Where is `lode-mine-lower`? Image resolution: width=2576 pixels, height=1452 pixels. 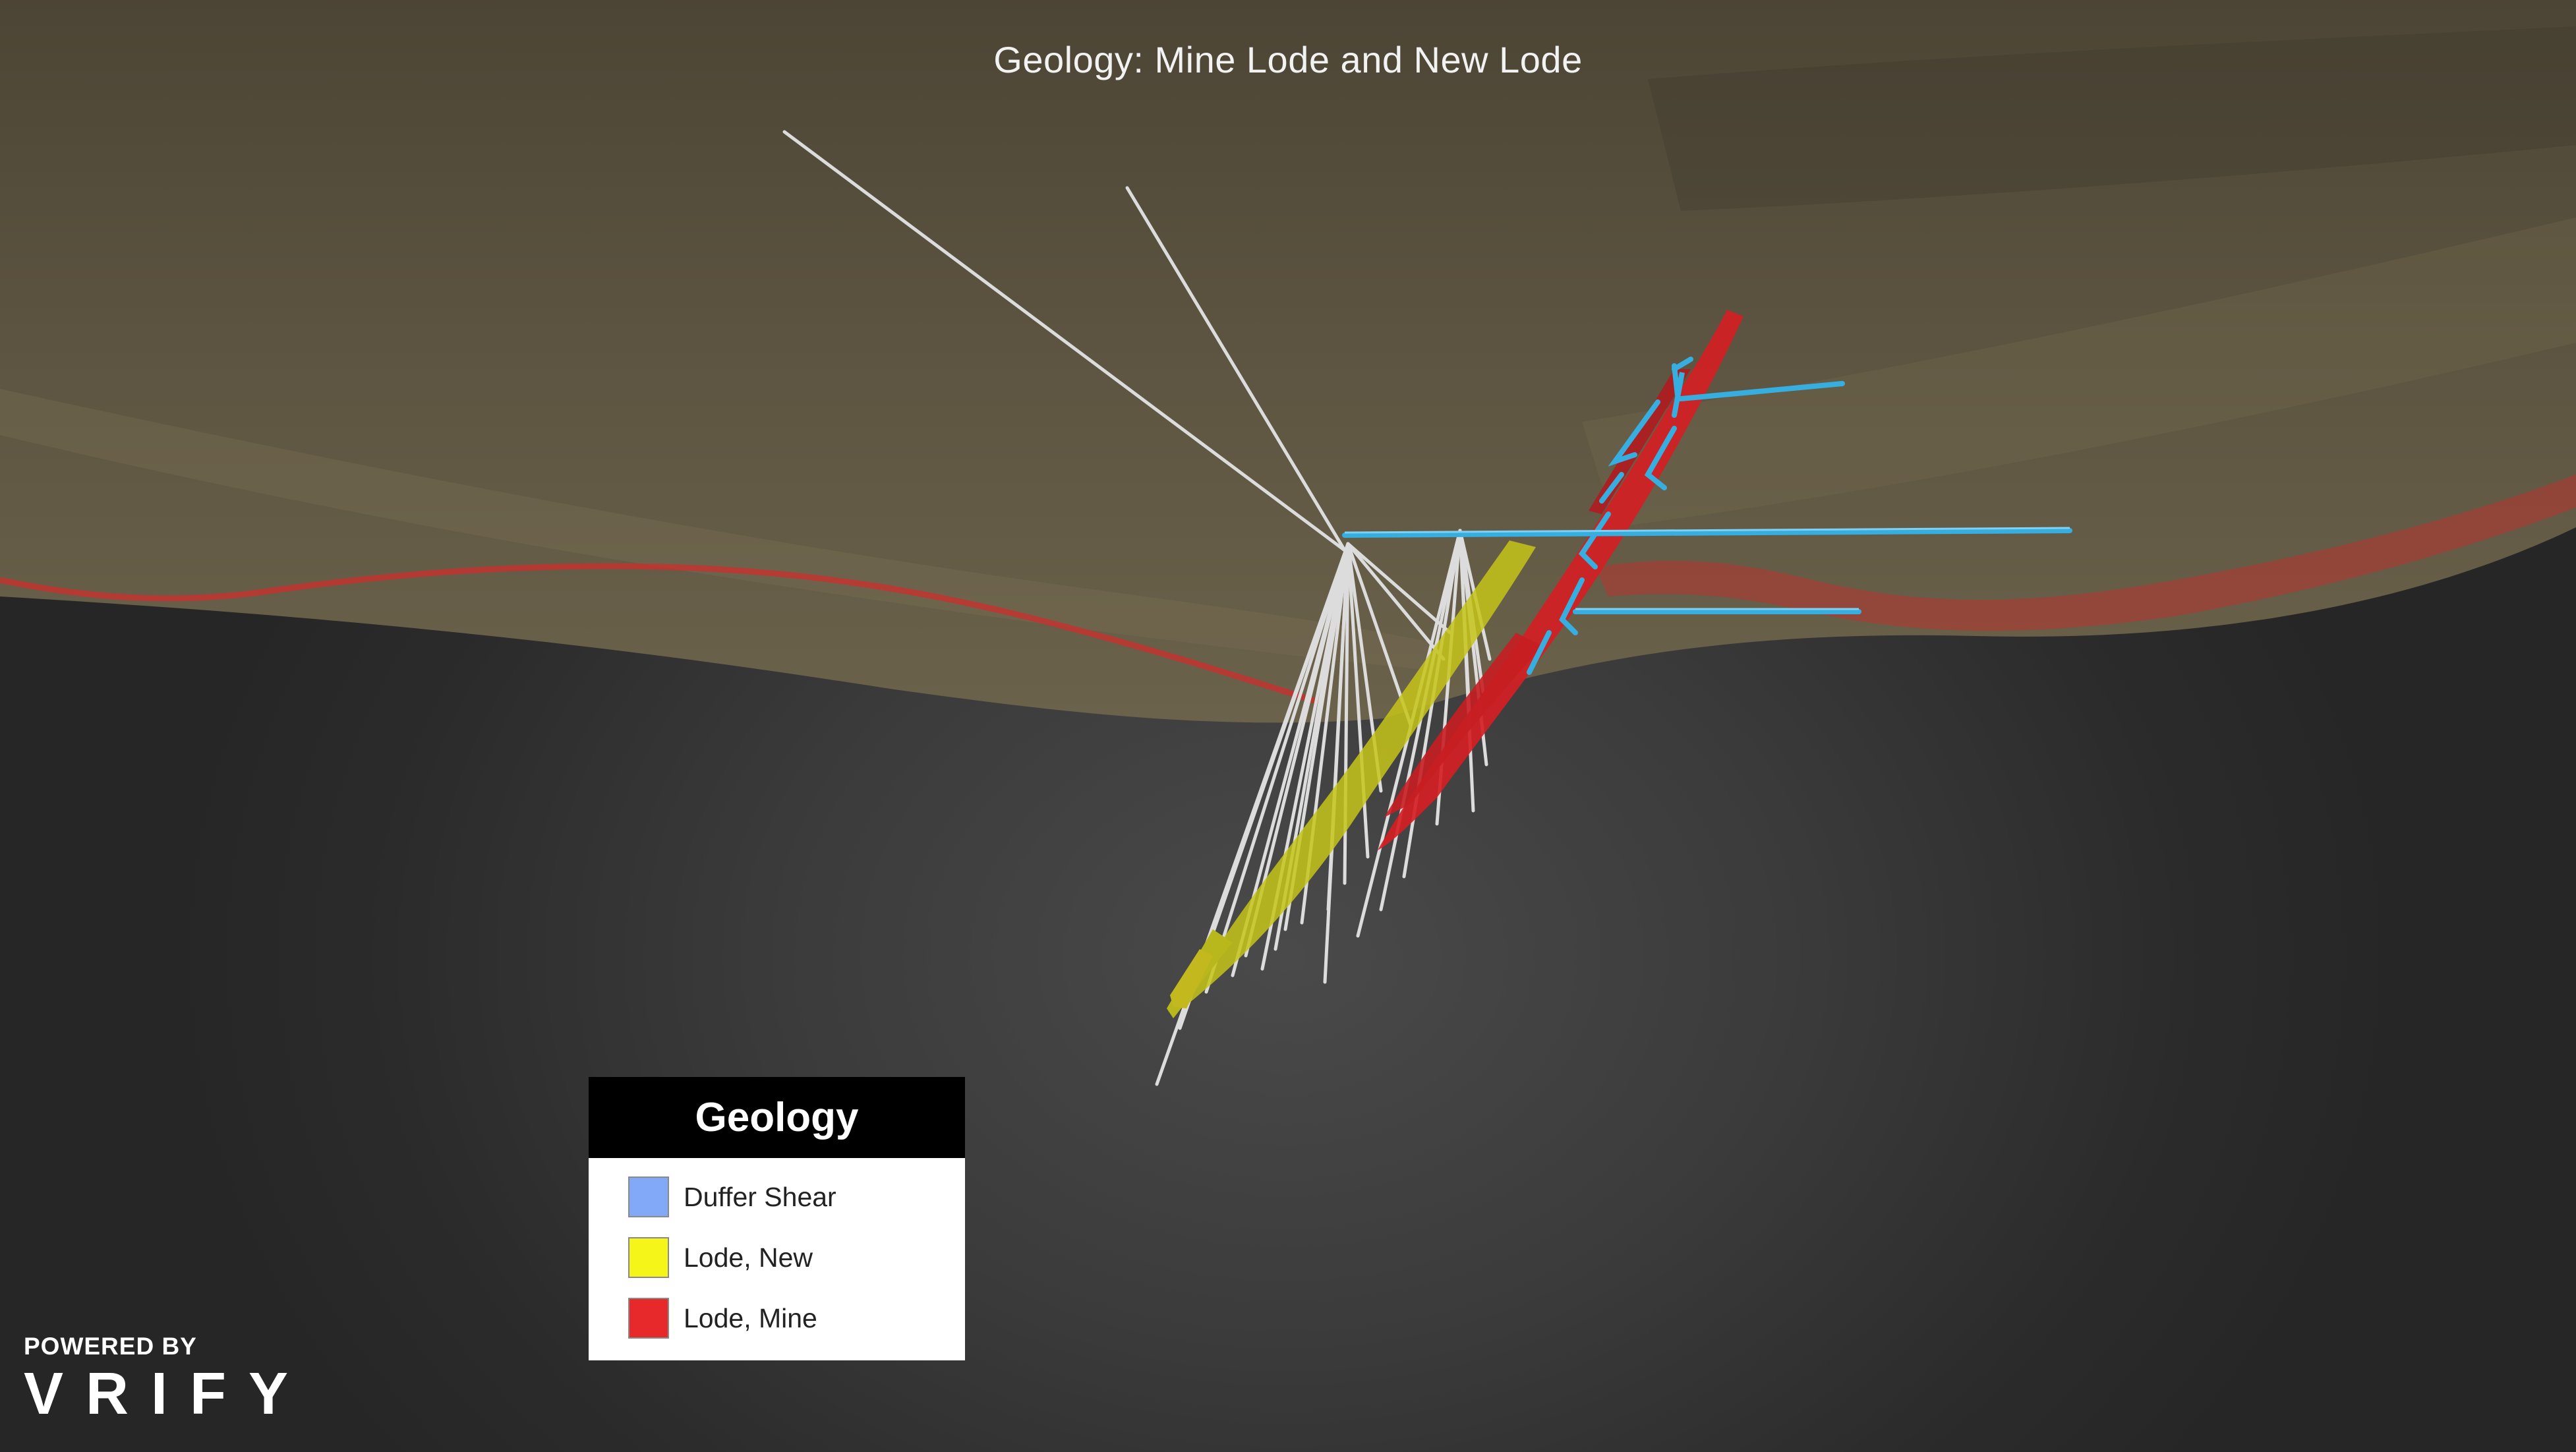 lode-mine-lower is located at coordinates (1463, 725).